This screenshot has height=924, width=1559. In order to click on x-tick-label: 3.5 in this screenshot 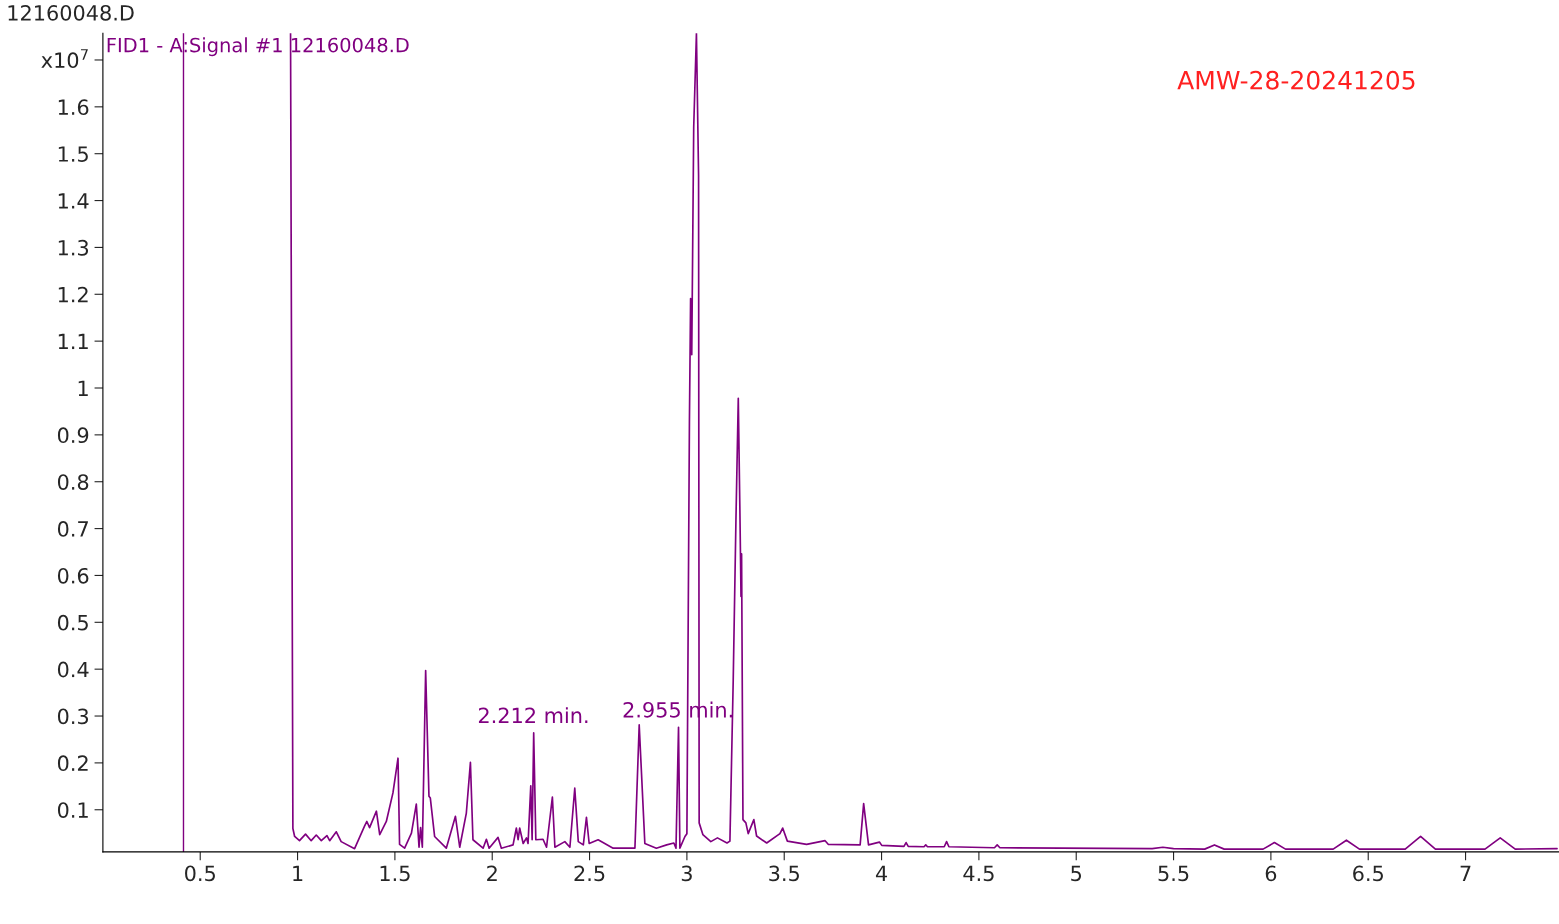, I will do `click(784, 873)`.